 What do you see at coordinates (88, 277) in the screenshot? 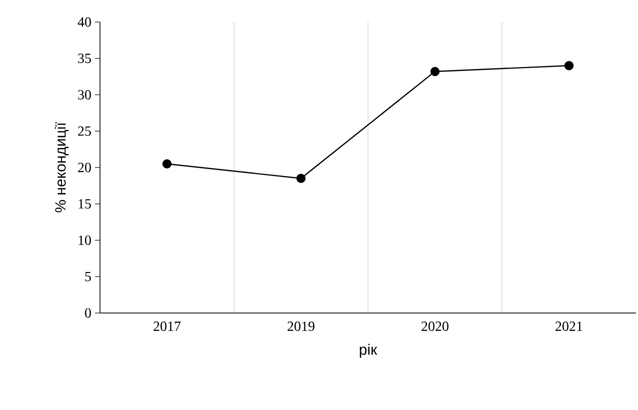
I see `y-tick-label: 5` at bounding box center [88, 277].